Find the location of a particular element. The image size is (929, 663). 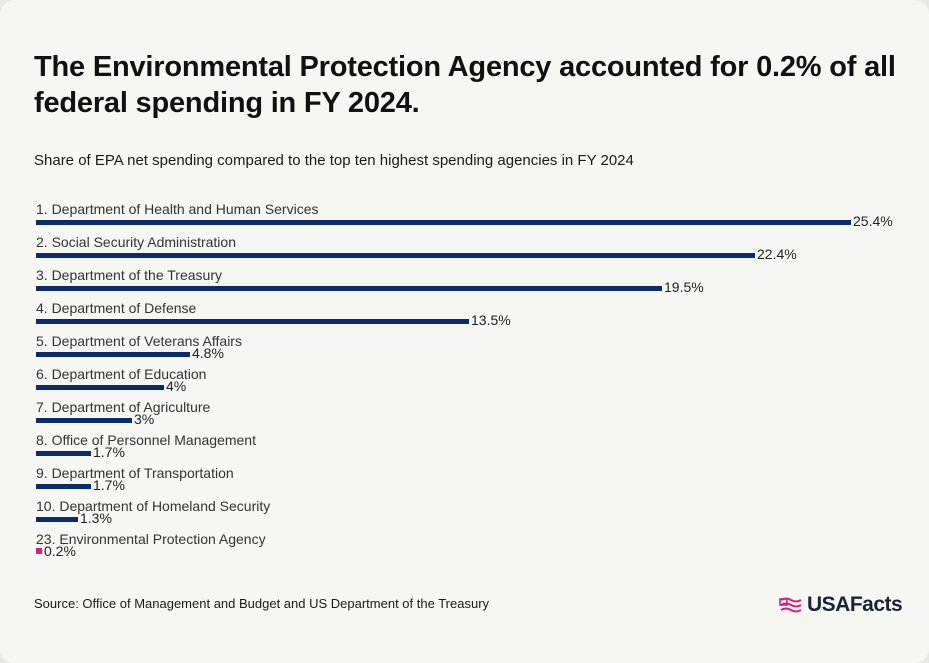

category-label: 4. Department of Defense is located at coordinates (116, 308).